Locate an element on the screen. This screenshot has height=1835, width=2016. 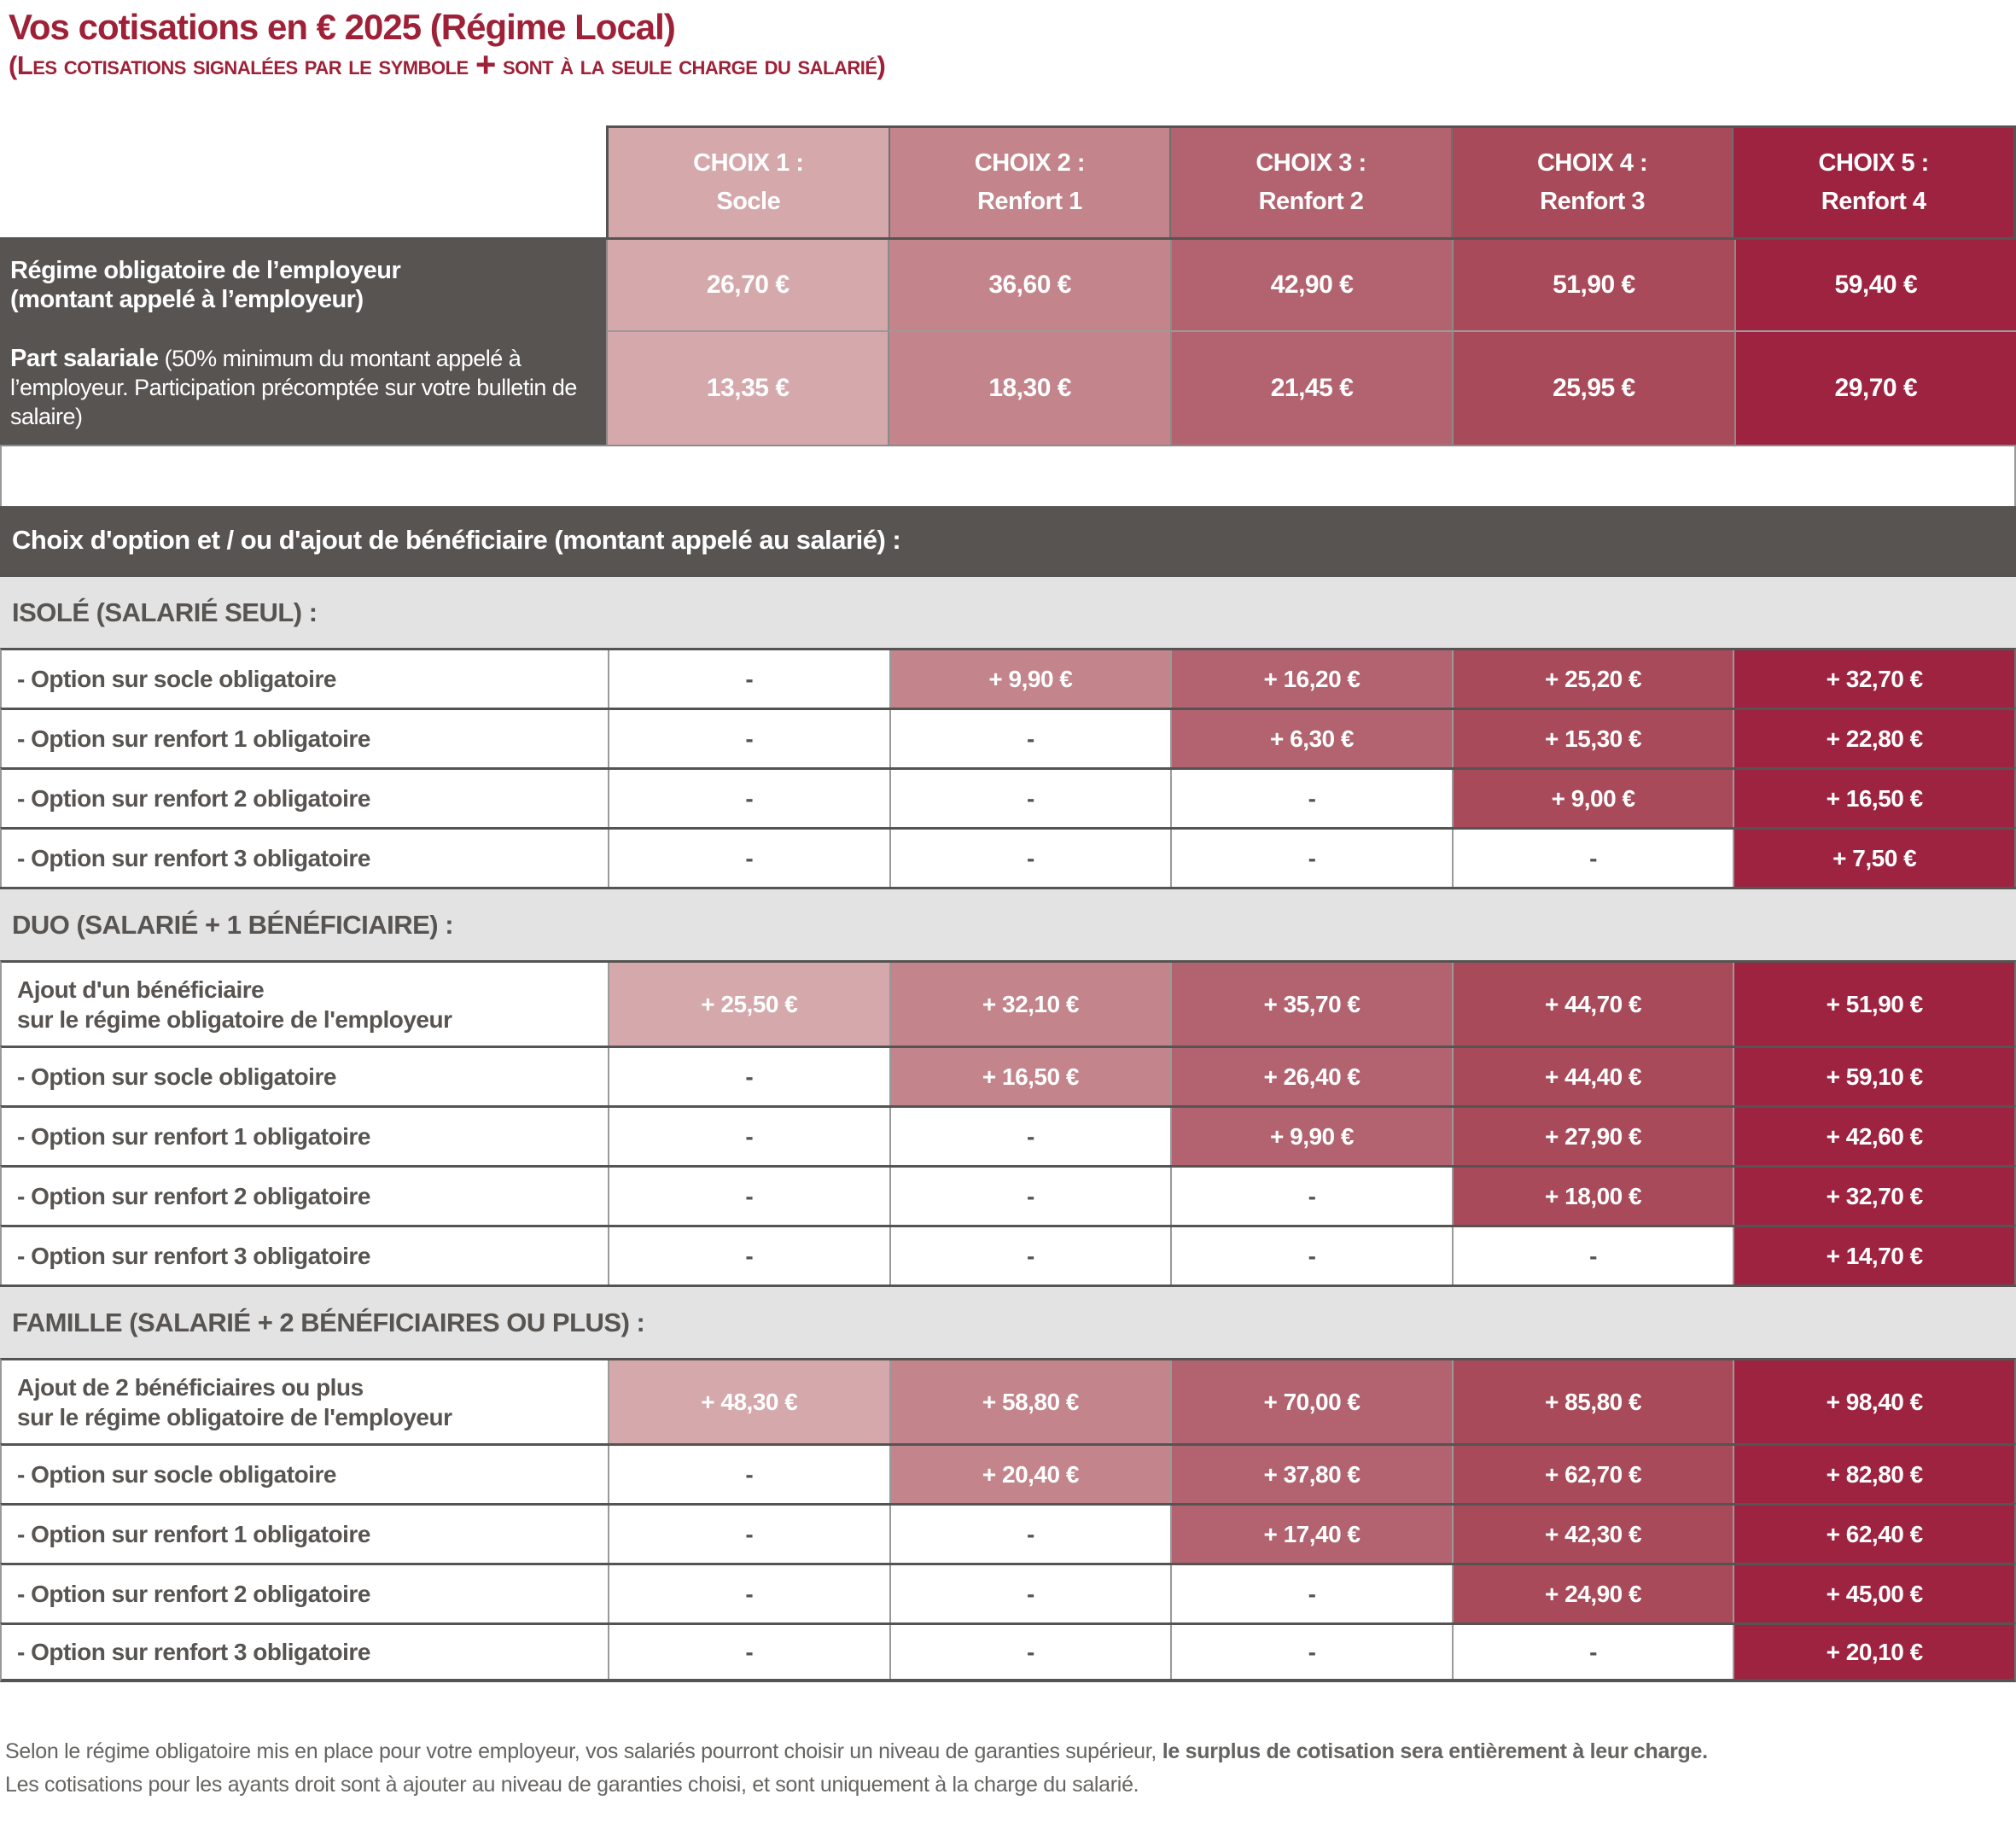
price-cell: + 25,20 € is located at coordinates (1592, 679).